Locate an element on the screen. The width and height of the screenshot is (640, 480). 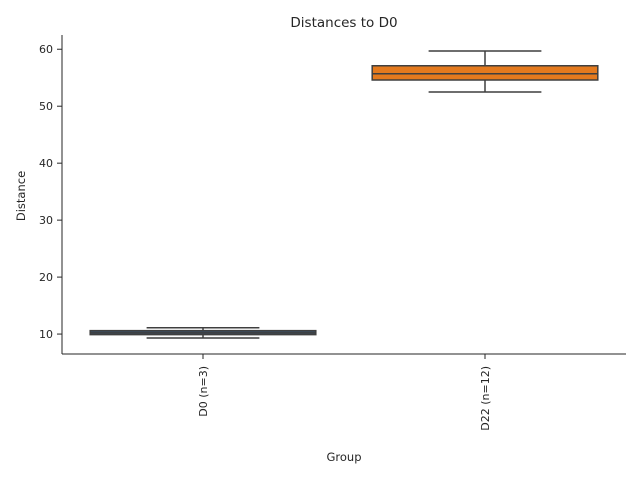
box-iqr is located at coordinates (485, 73).